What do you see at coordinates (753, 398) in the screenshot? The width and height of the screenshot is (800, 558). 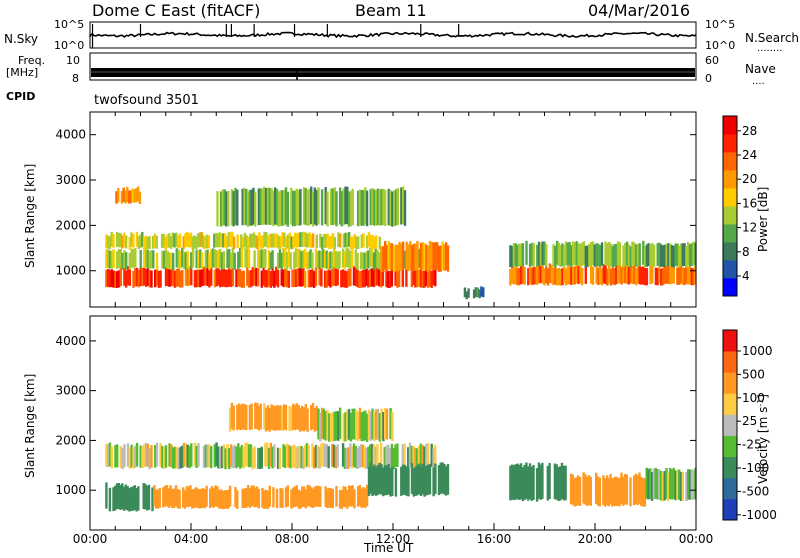 I see `colorbar-tick-label: 100` at bounding box center [753, 398].